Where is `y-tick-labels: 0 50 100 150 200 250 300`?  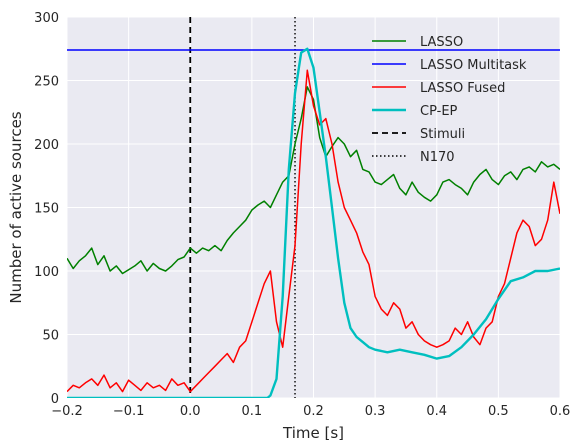 y-tick-labels: 0 50 100 150 200 250 300 is located at coordinates (46, 209).